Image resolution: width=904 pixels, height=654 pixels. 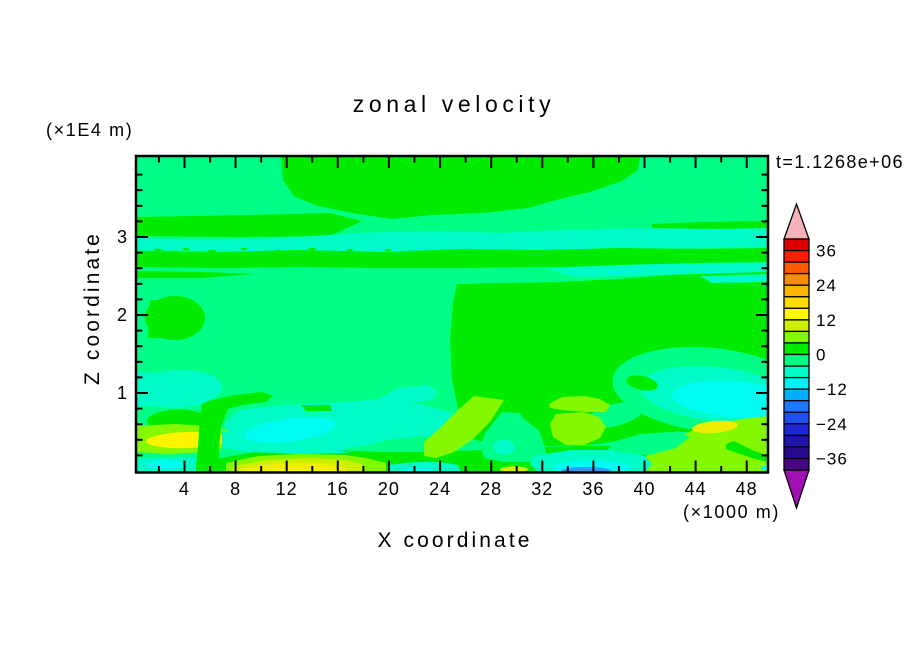 What do you see at coordinates (389, 489) in the screenshot?
I see `svg-text: 20` at bounding box center [389, 489].